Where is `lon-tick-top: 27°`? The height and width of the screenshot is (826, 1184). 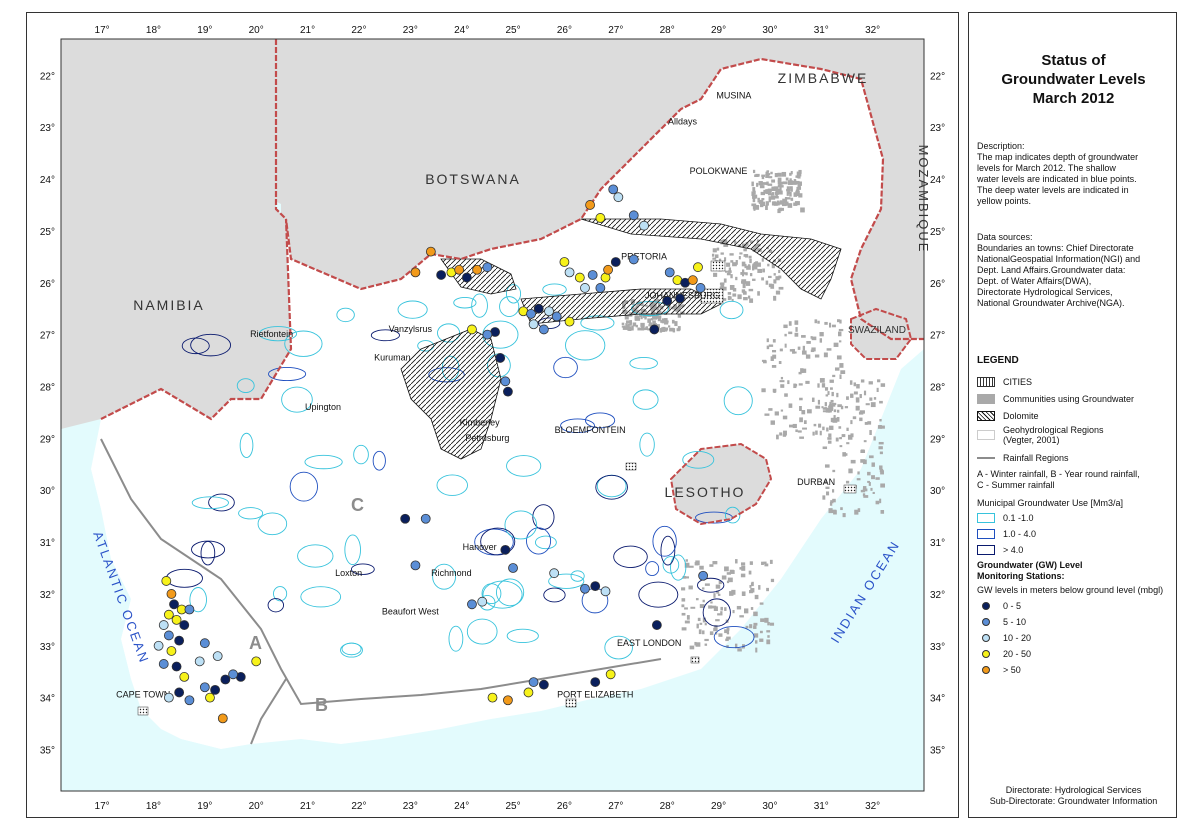 lon-tick-top: 27° is located at coordinates (615, 30).